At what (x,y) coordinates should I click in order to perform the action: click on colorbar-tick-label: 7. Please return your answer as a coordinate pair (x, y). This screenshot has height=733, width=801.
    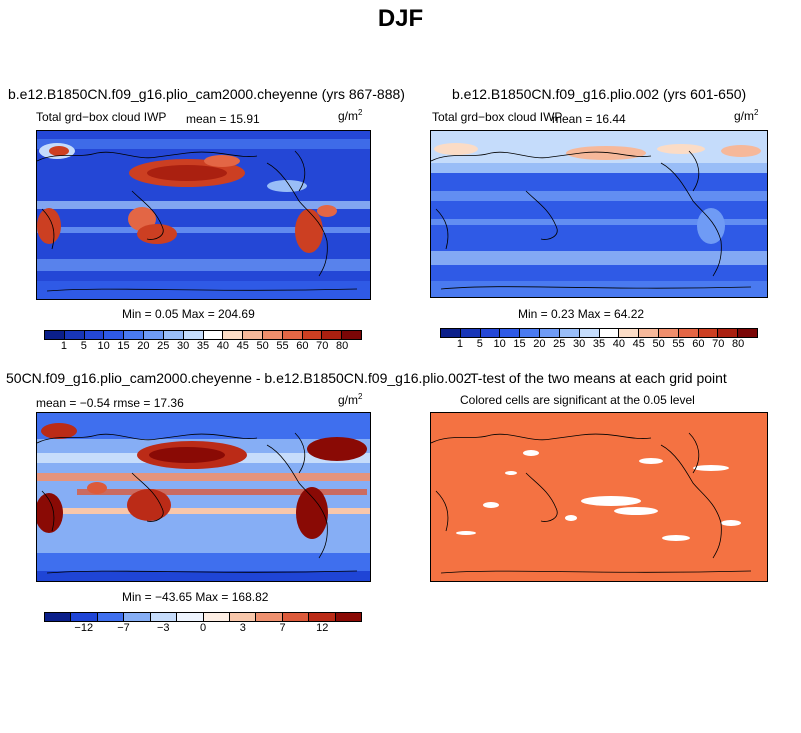
    Looking at the image, I should click on (282, 628).